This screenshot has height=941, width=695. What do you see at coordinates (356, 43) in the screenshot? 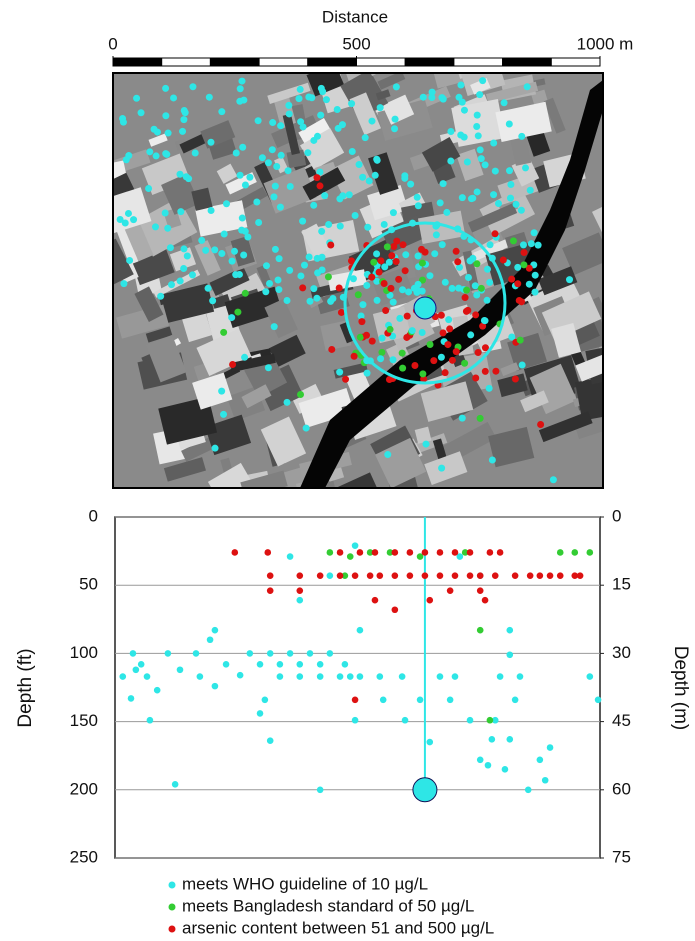
I see `scale-tick-label: 500` at bounding box center [356, 43].